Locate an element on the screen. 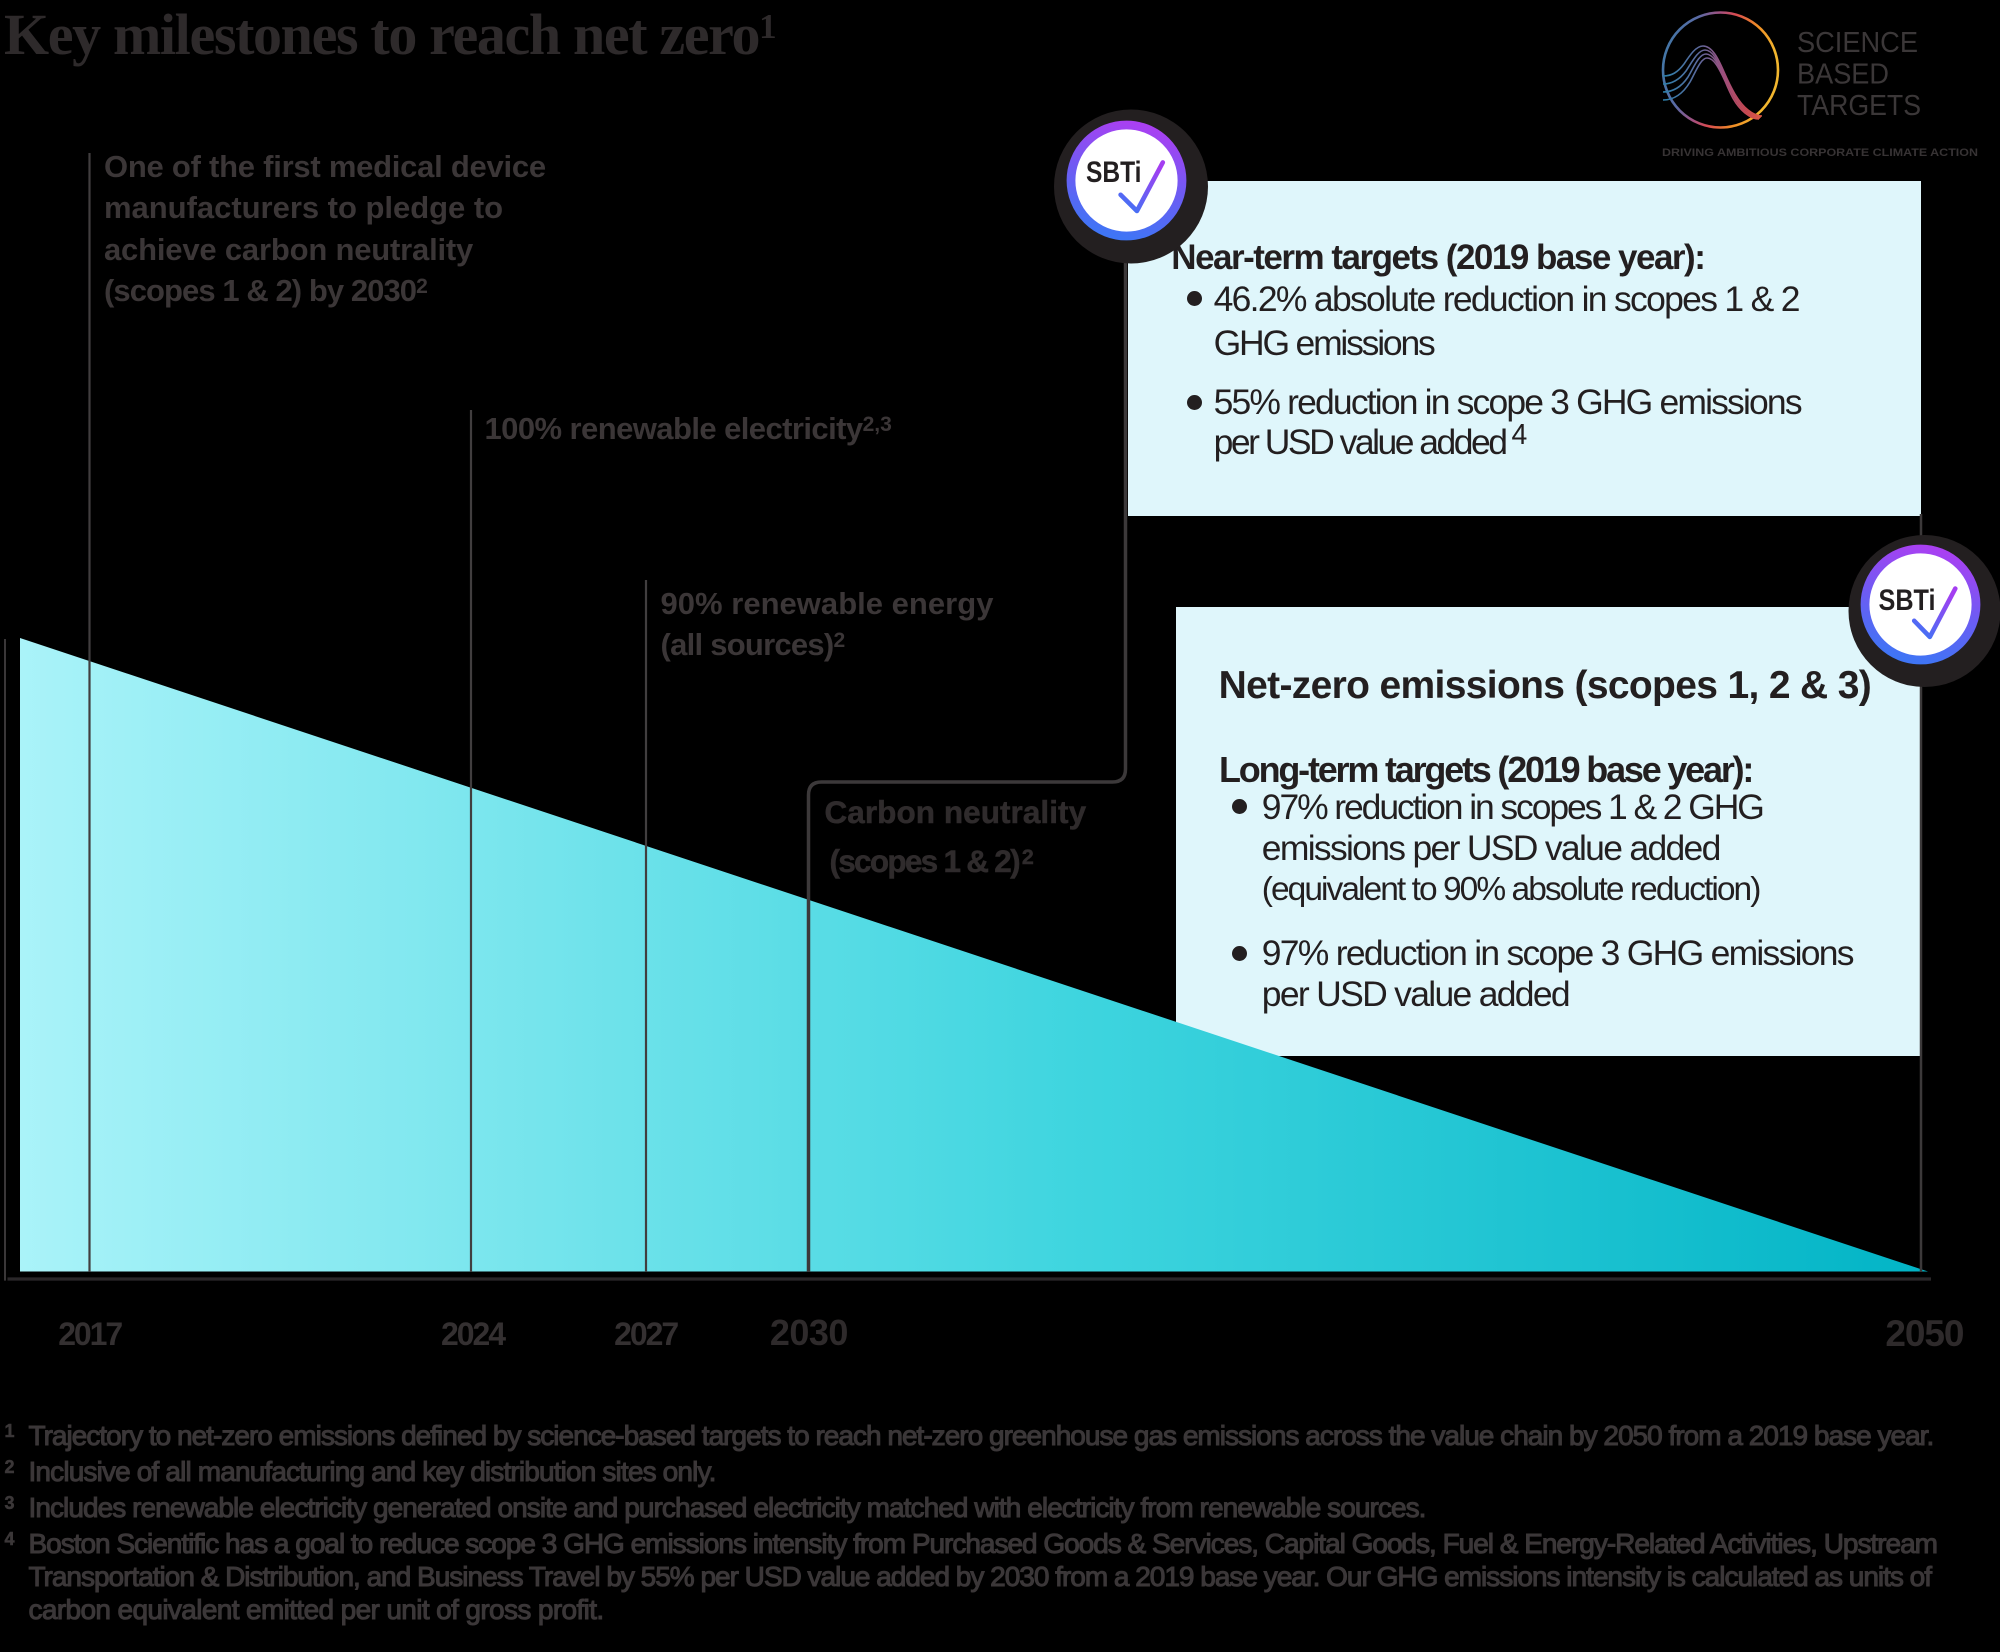 The width and height of the screenshot is (2000, 1652). svg-text: BASED is located at coordinates (1843, 75).